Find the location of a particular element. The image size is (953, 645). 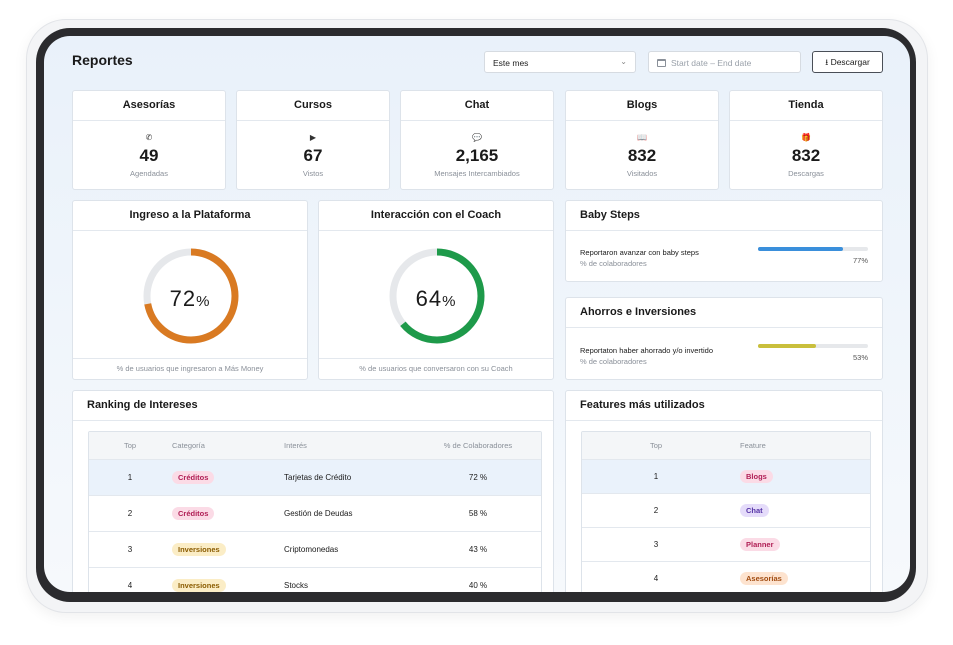

interest-cell: Stocks is located at coordinates (349, 579).